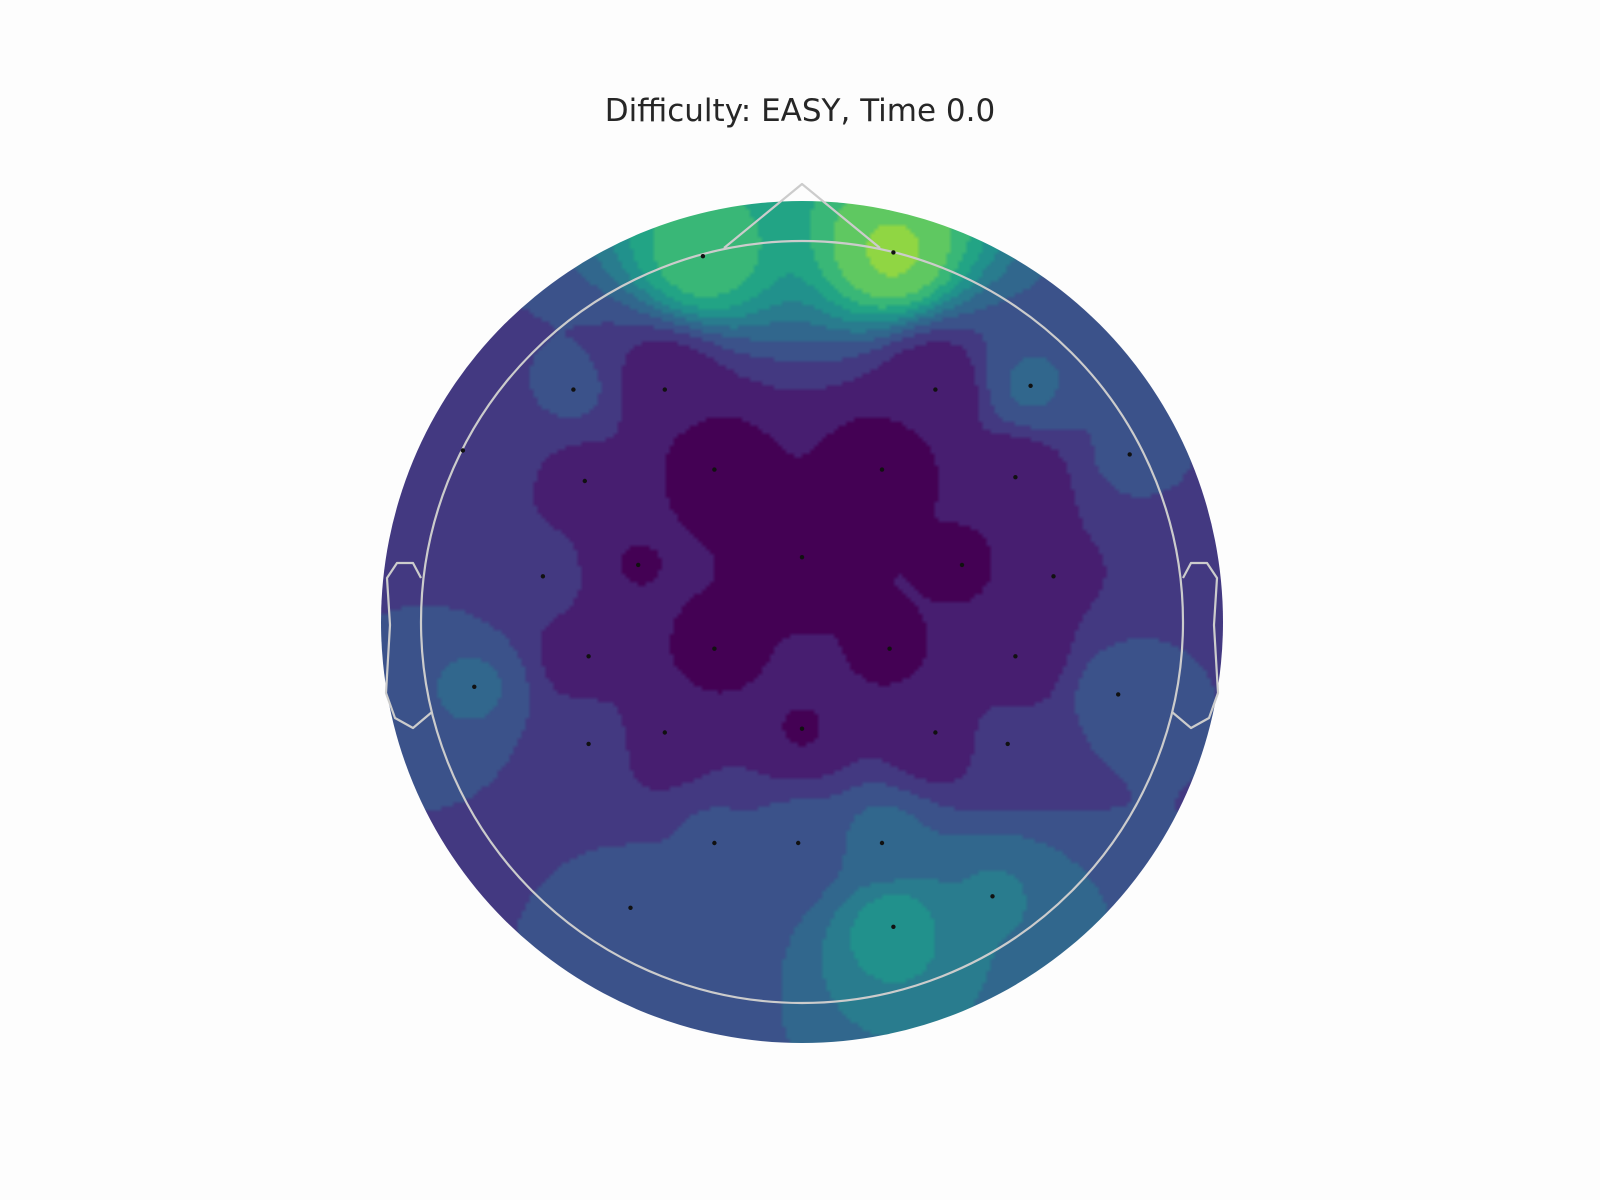 The height and width of the screenshot is (1200, 1600). Describe the element at coordinates (408, 645) in the screenshot. I see `left-ear-outline` at that location.